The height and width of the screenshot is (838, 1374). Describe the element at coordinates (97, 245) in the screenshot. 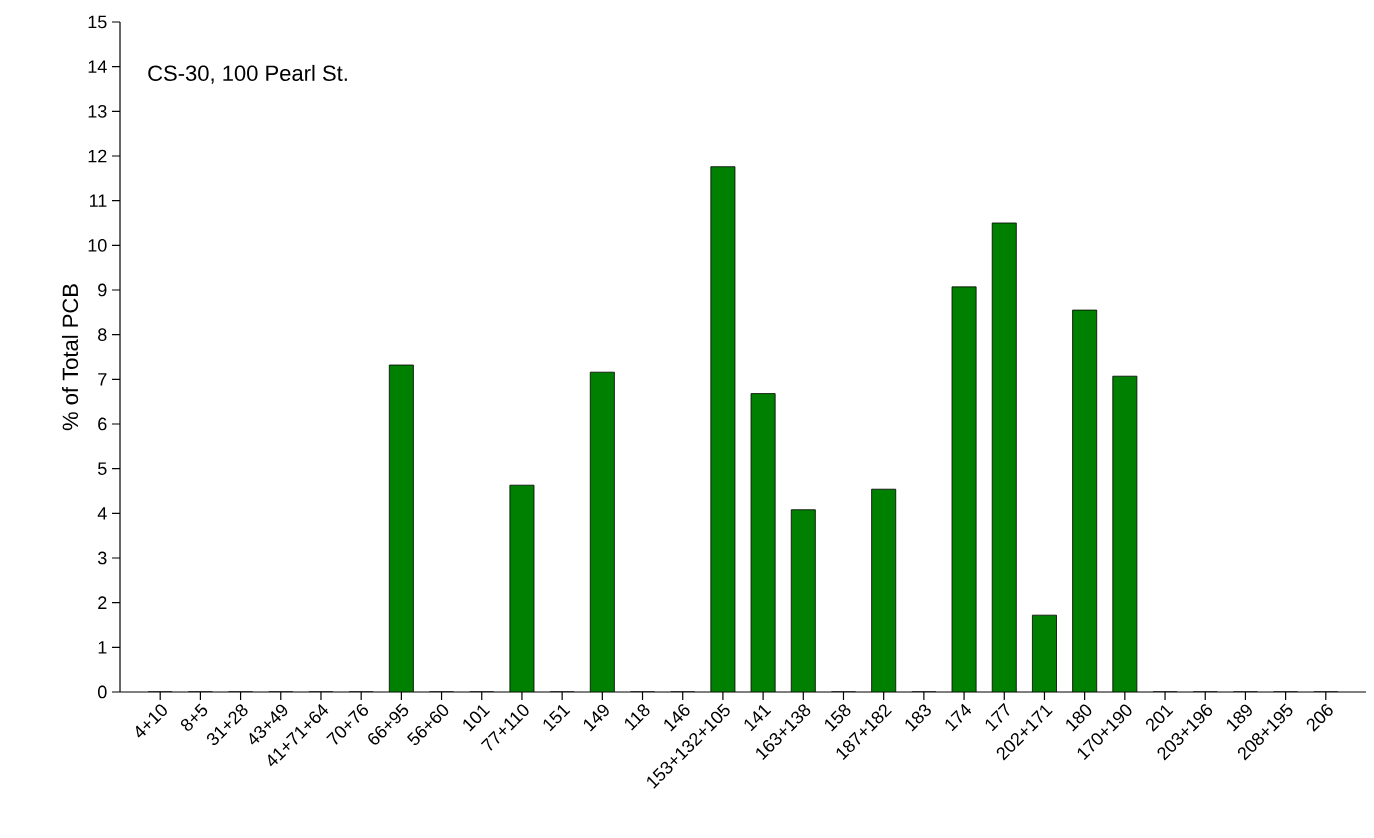

I see `y-tick-label: 10` at that location.